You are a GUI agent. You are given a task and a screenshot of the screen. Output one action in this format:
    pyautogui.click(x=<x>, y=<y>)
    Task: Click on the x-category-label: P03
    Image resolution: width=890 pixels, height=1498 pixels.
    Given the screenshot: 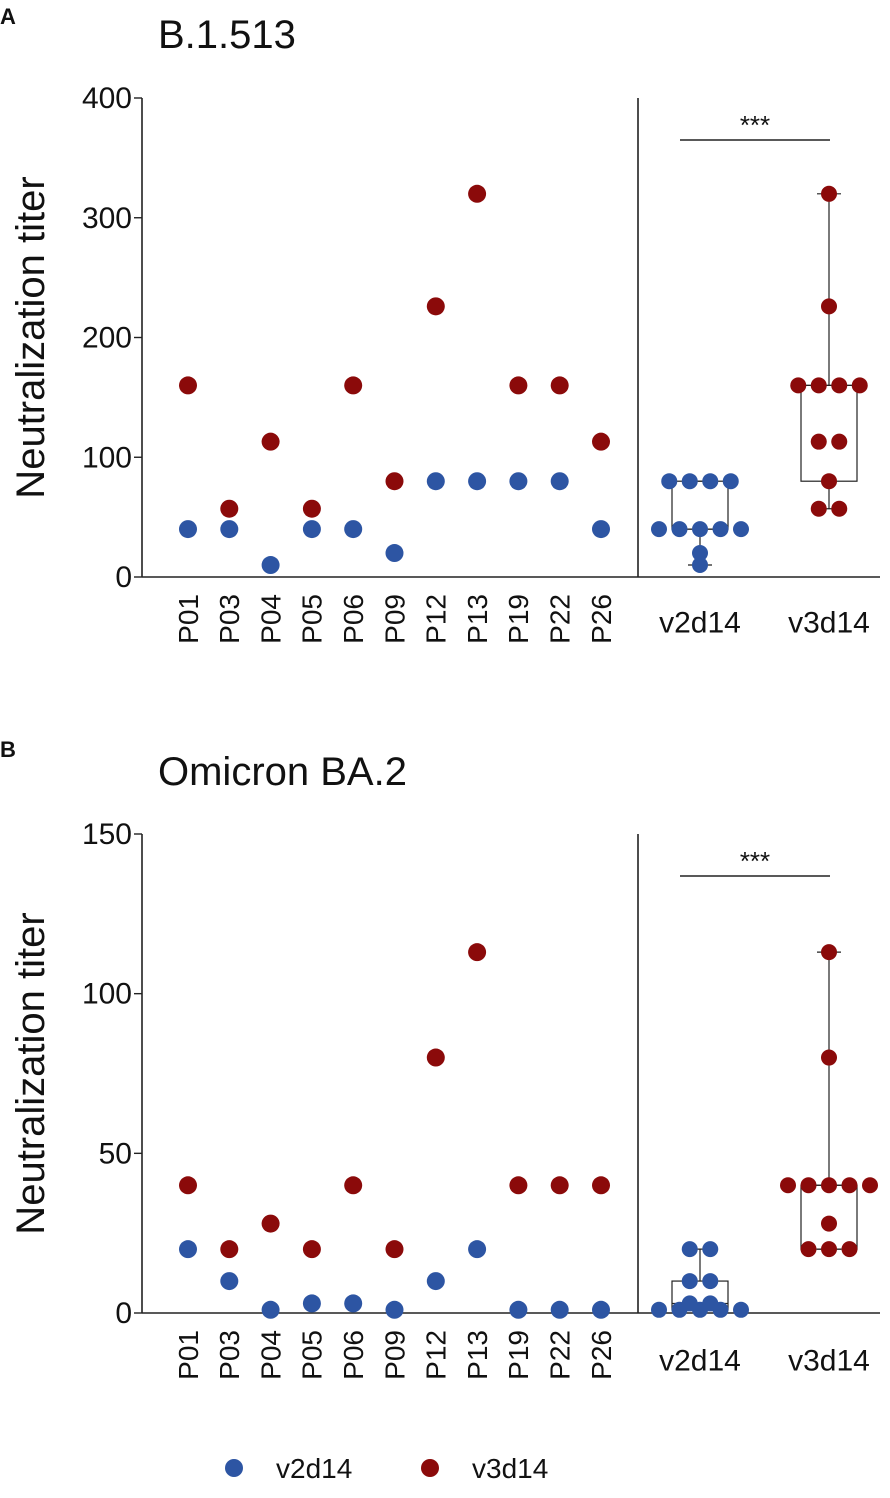 What is the action you would take?
    pyautogui.click(x=229, y=1355)
    